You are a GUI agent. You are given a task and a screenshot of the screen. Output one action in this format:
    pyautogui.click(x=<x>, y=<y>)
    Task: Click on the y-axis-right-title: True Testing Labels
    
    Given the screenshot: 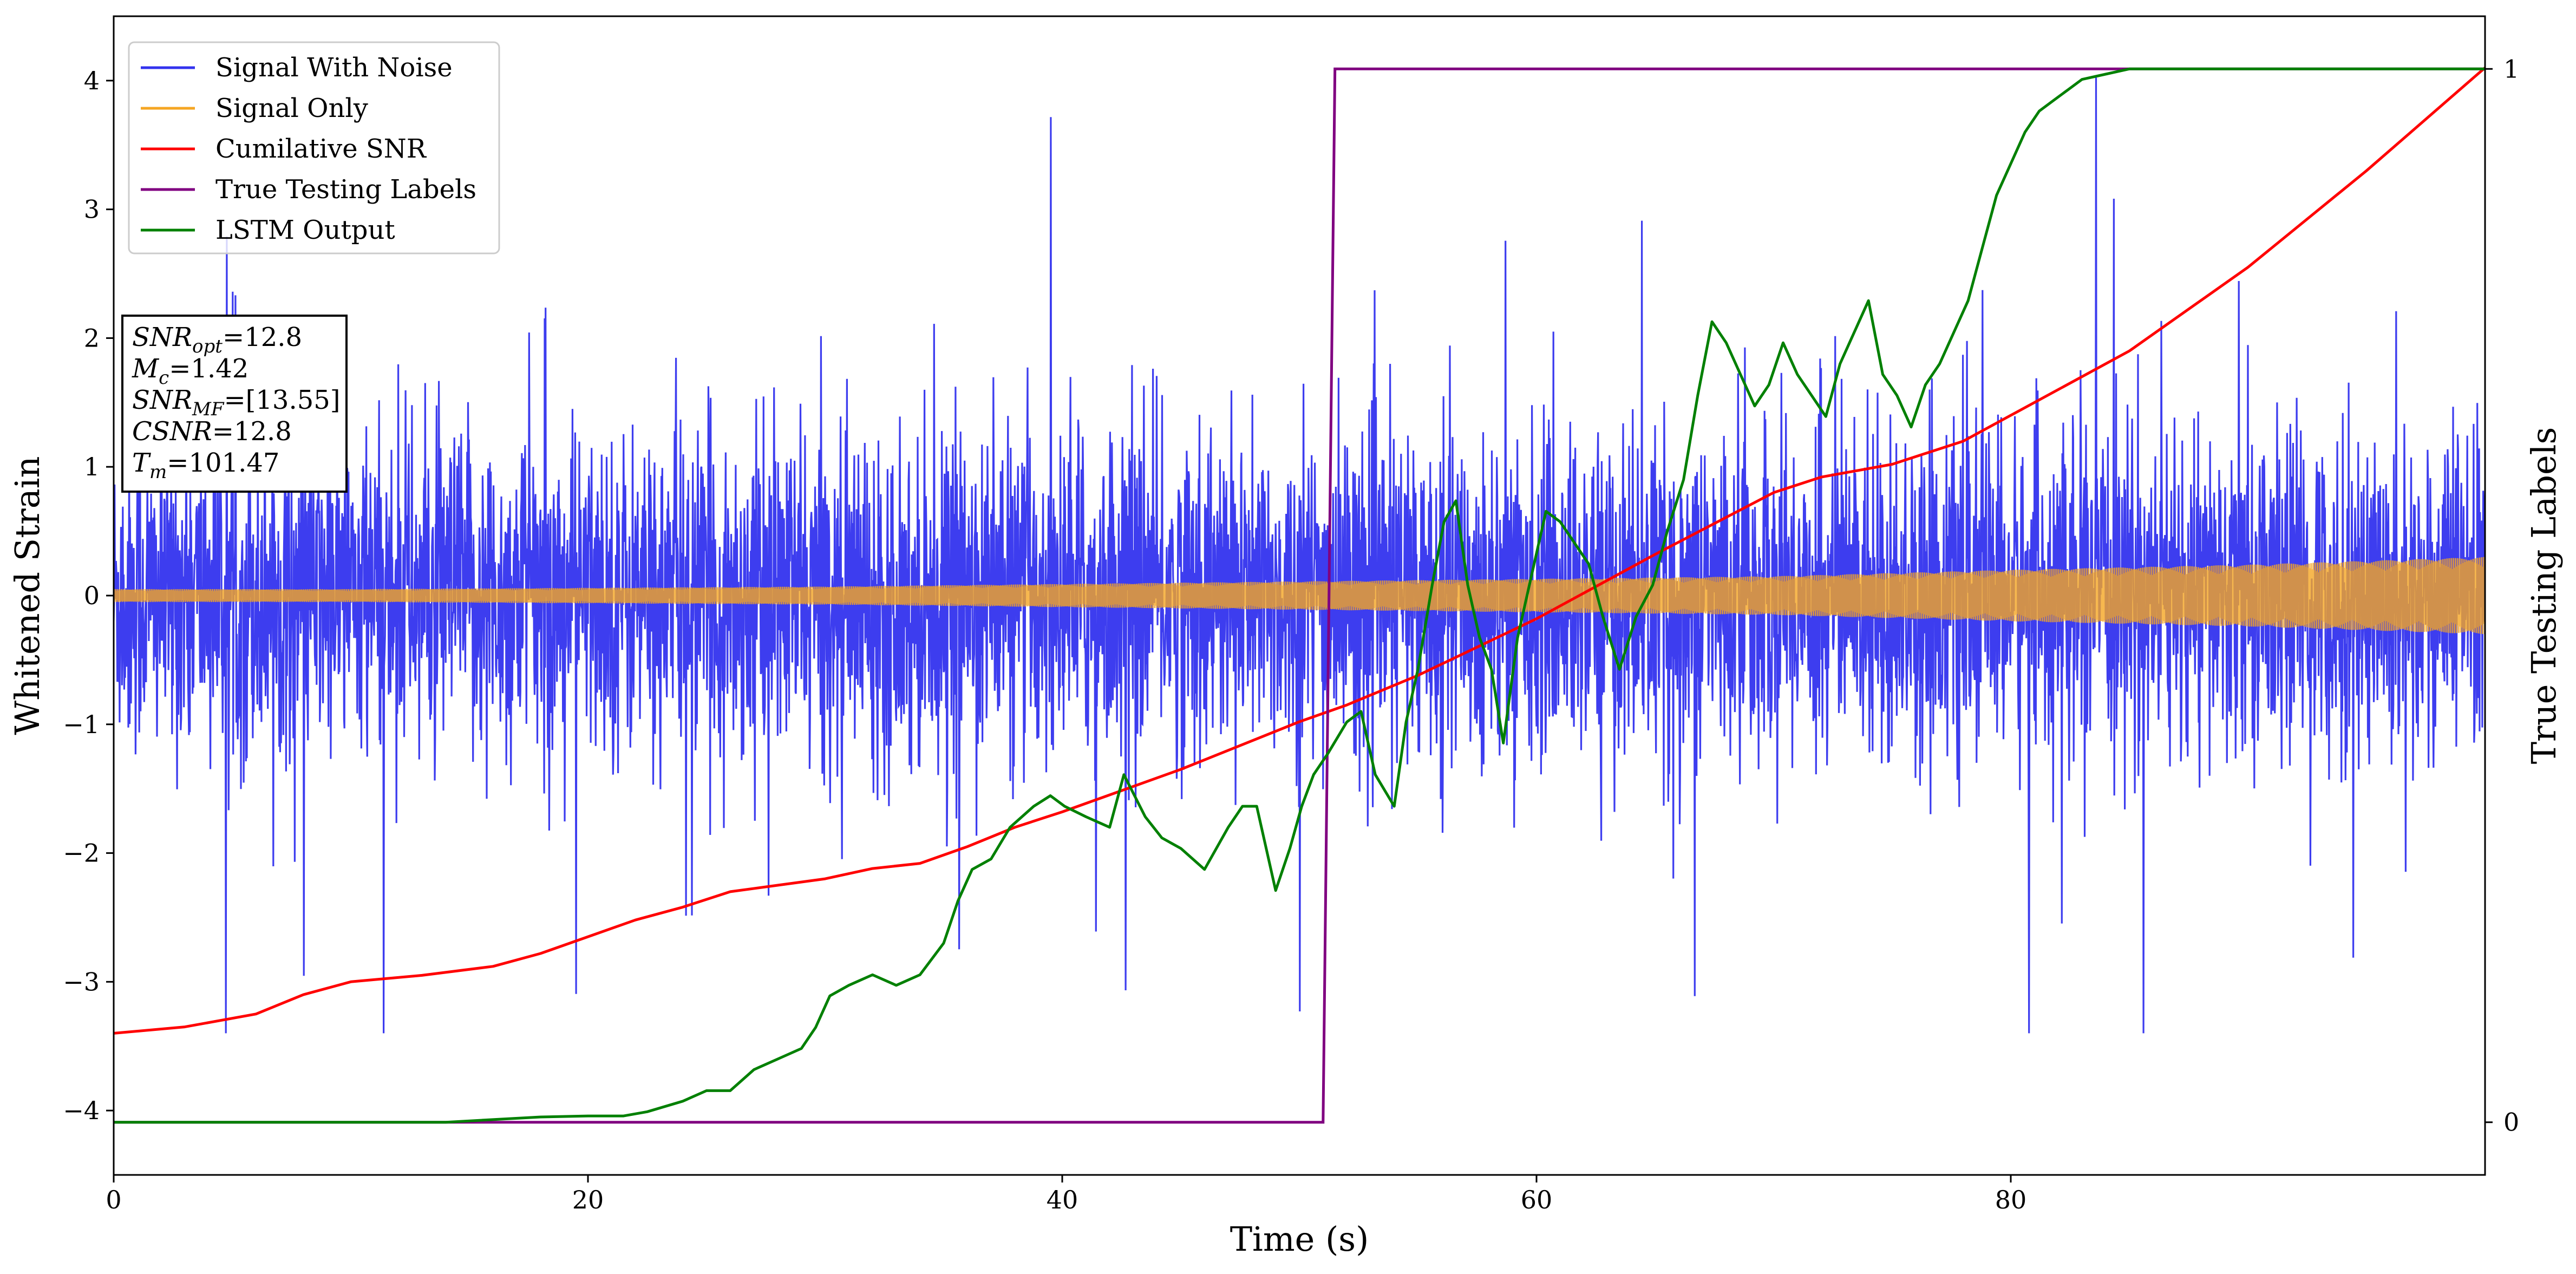 What is the action you would take?
    pyautogui.click(x=2544, y=596)
    